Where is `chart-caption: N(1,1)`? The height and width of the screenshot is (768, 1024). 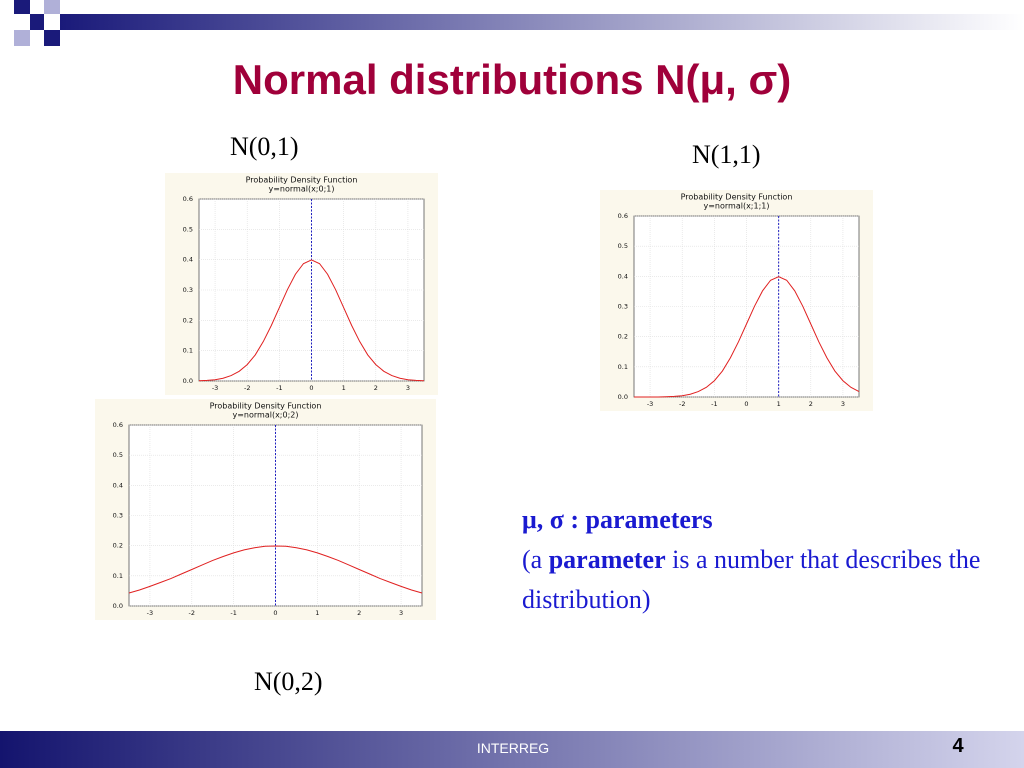 chart-caption: N(1,1) is located at coordinates (726, 154).